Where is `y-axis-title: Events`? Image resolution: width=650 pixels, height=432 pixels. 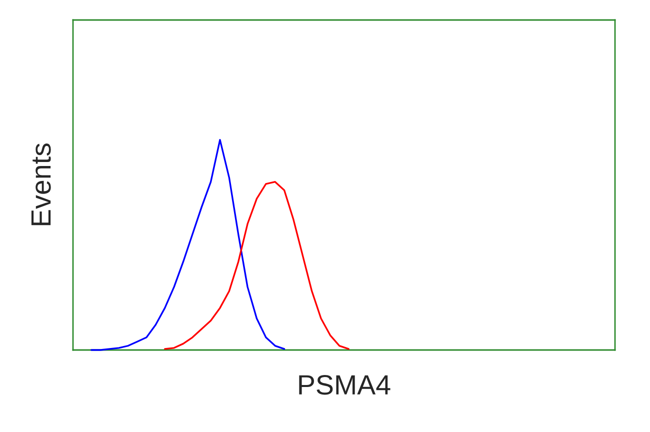
y-axis-title: Events is located at coordinates (41, 185).